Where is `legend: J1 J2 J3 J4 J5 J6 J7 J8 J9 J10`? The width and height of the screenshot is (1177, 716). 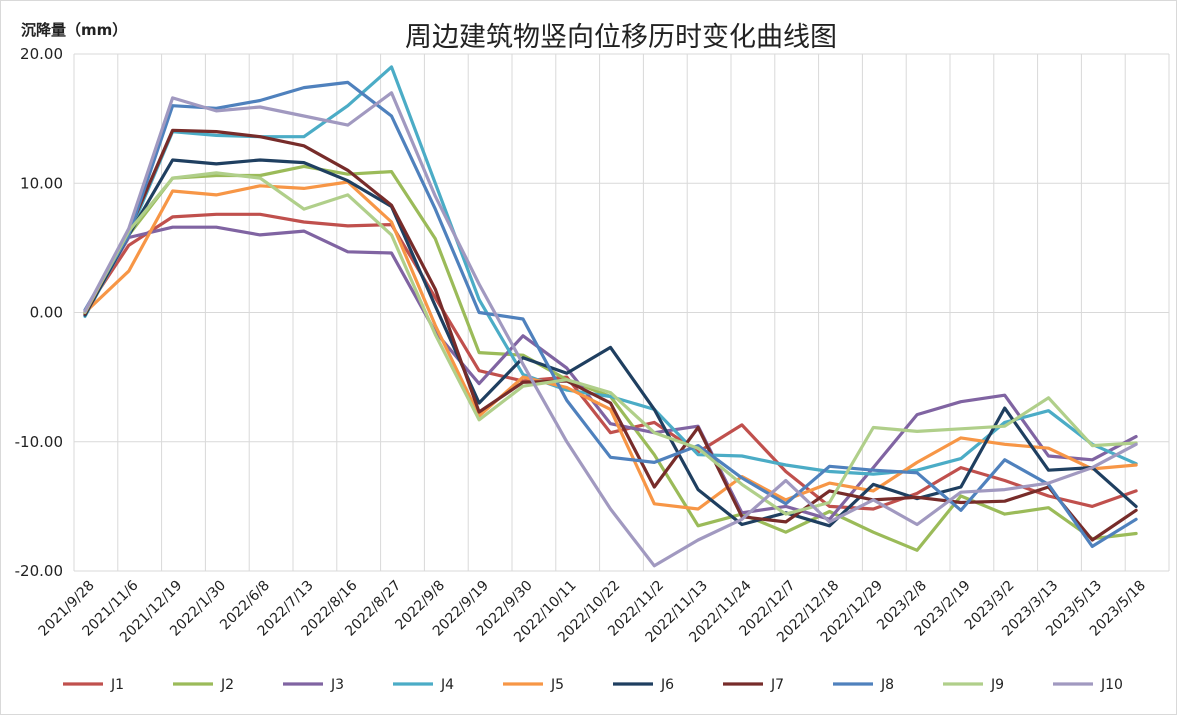
legend: J1 J2 J3 J4 J5 J6 J7 J8 J9 J10 is located at coordinates (593, 685).